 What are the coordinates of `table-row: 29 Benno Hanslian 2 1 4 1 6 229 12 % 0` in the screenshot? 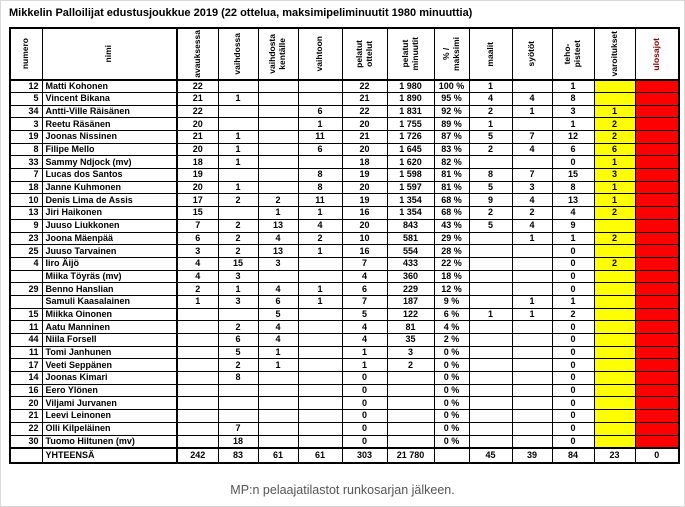 It's located at (344, 289).